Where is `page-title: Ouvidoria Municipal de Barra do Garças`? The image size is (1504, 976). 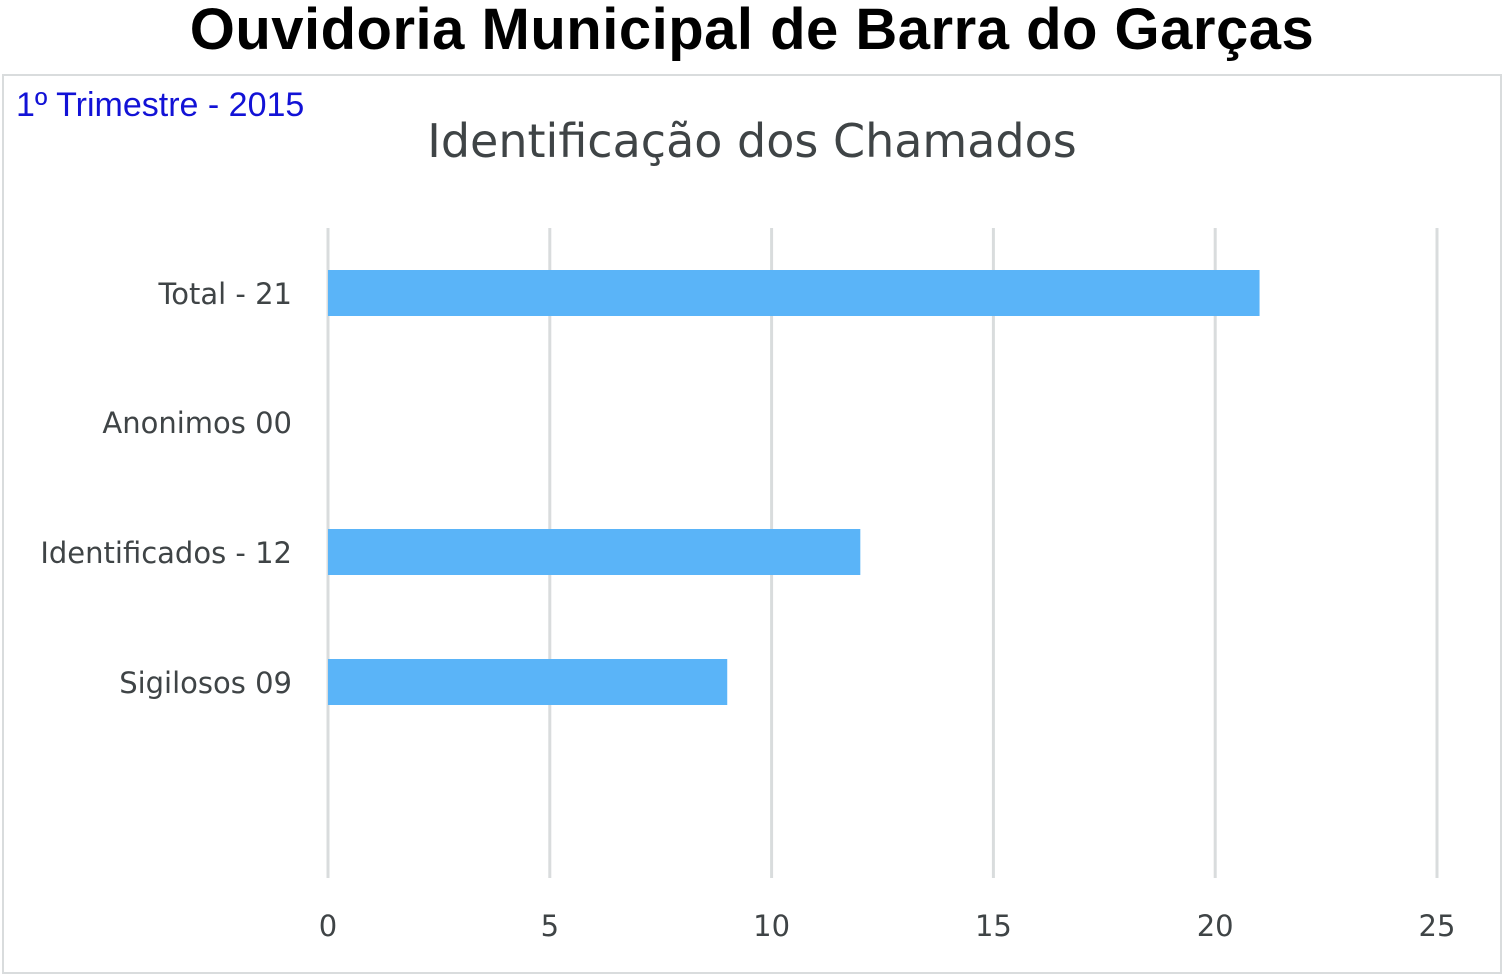
page-title: Ouvidoria Municipal de Barra do Garças is located at coordinates (752, 31).